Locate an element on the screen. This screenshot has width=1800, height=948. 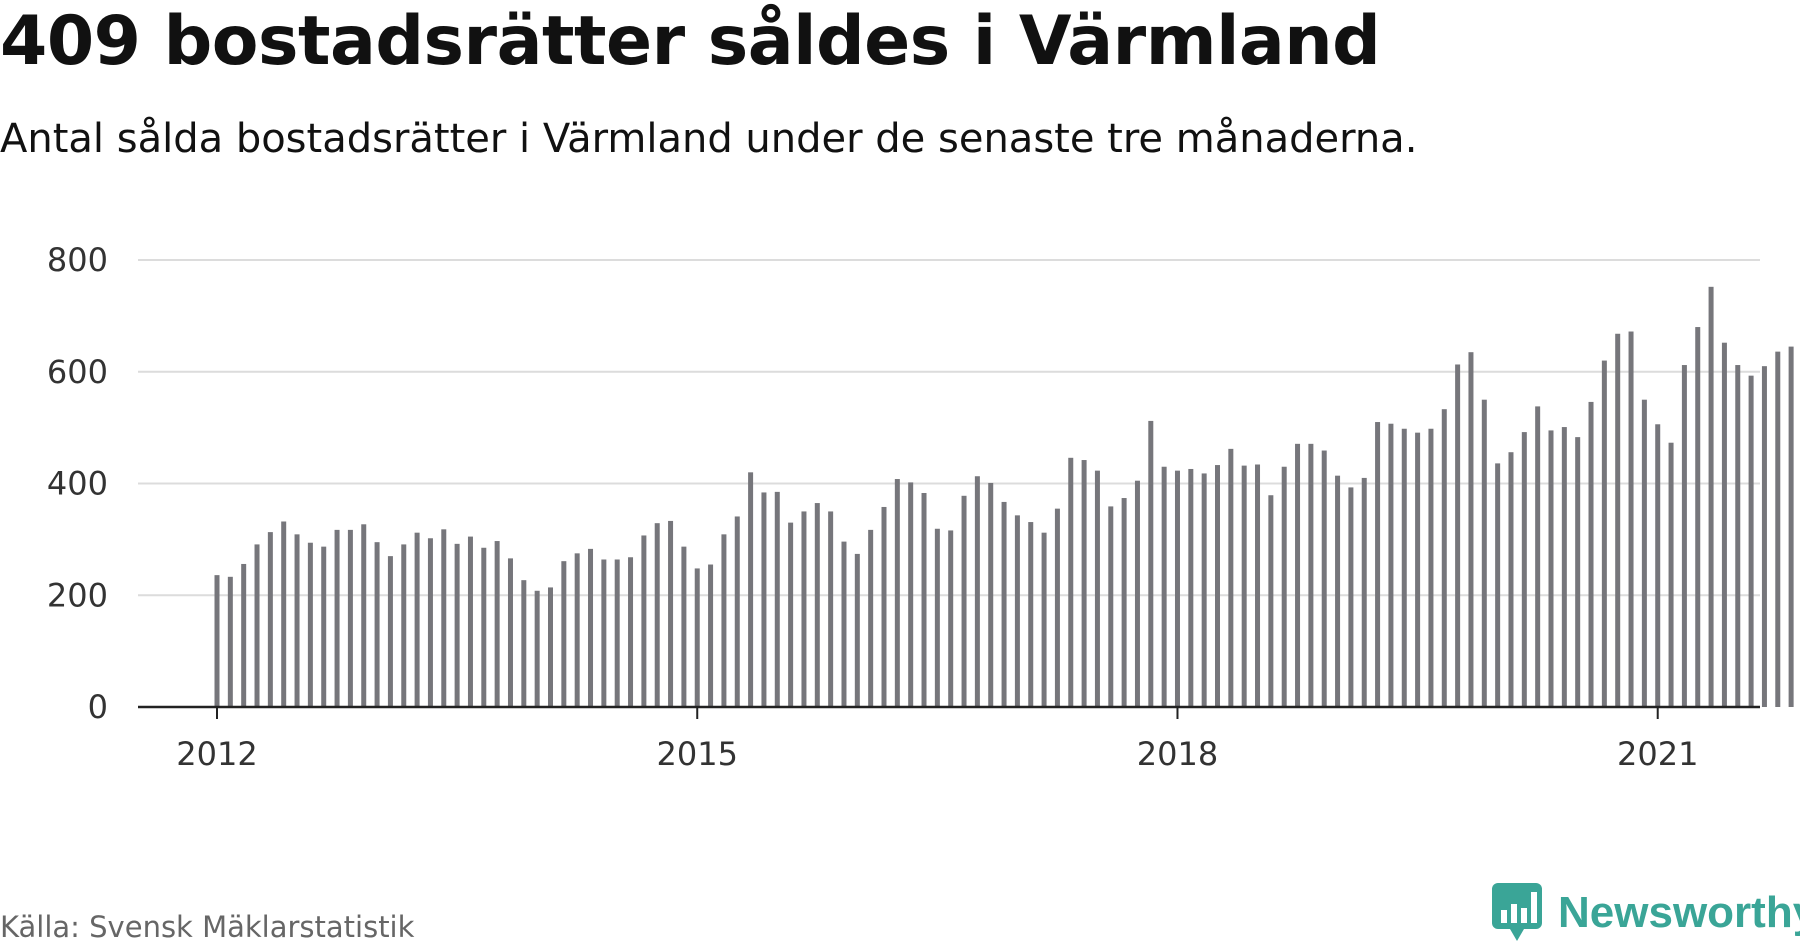
newsworthy-bar-chart-logo-icon is located at coordinates (1517, 912).